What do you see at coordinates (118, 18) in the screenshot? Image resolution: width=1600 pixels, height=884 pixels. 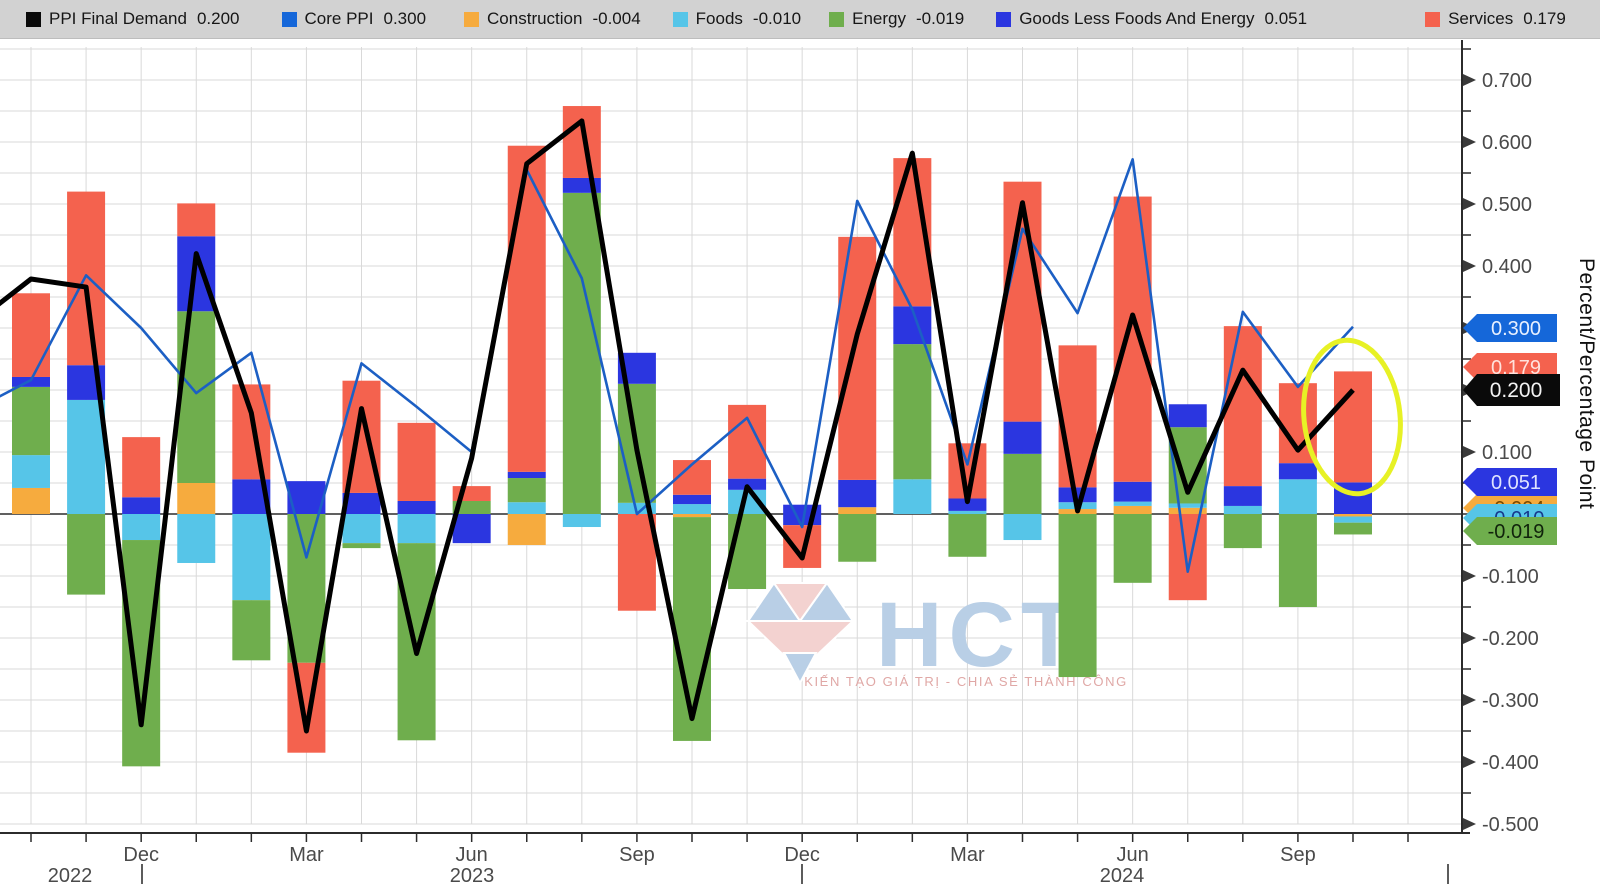 I see `legend-label: PPI Final Demand` at bounding box center [118, 18].